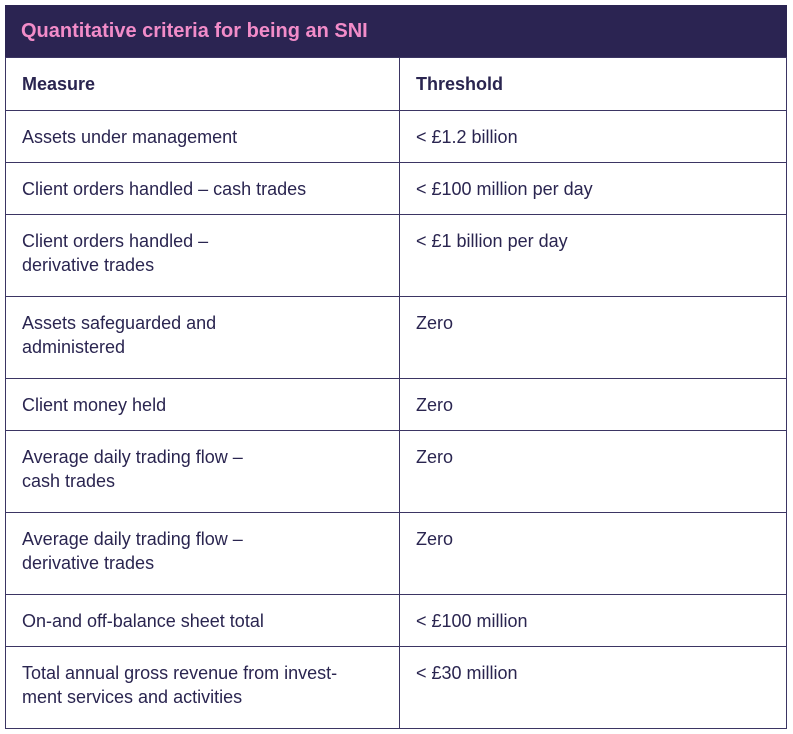 This screenshot has width=793, height=734. What do you see at coordinates (593, 687) in the screenshot?
I see `table-cell: < £30 million` at bounding box center [593, 687].